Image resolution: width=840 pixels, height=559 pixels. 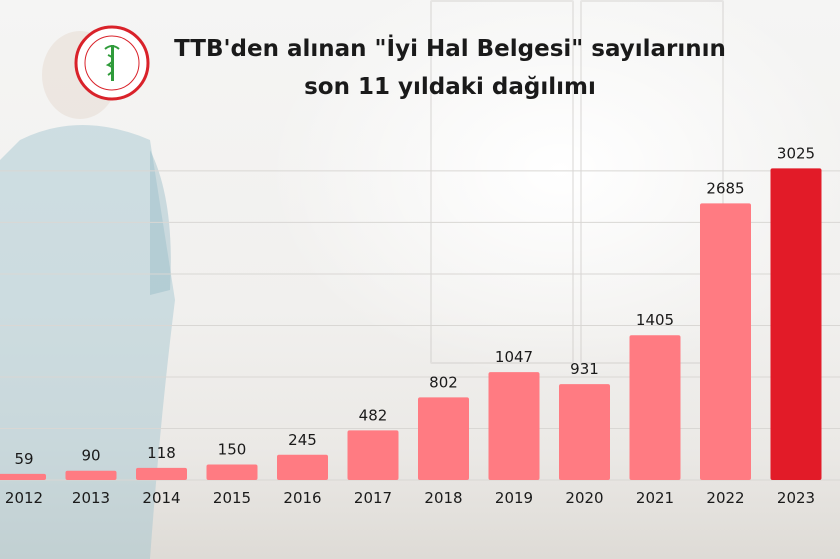 I want to click on tick-label-2023: 2023, so click(x=796, y=498).